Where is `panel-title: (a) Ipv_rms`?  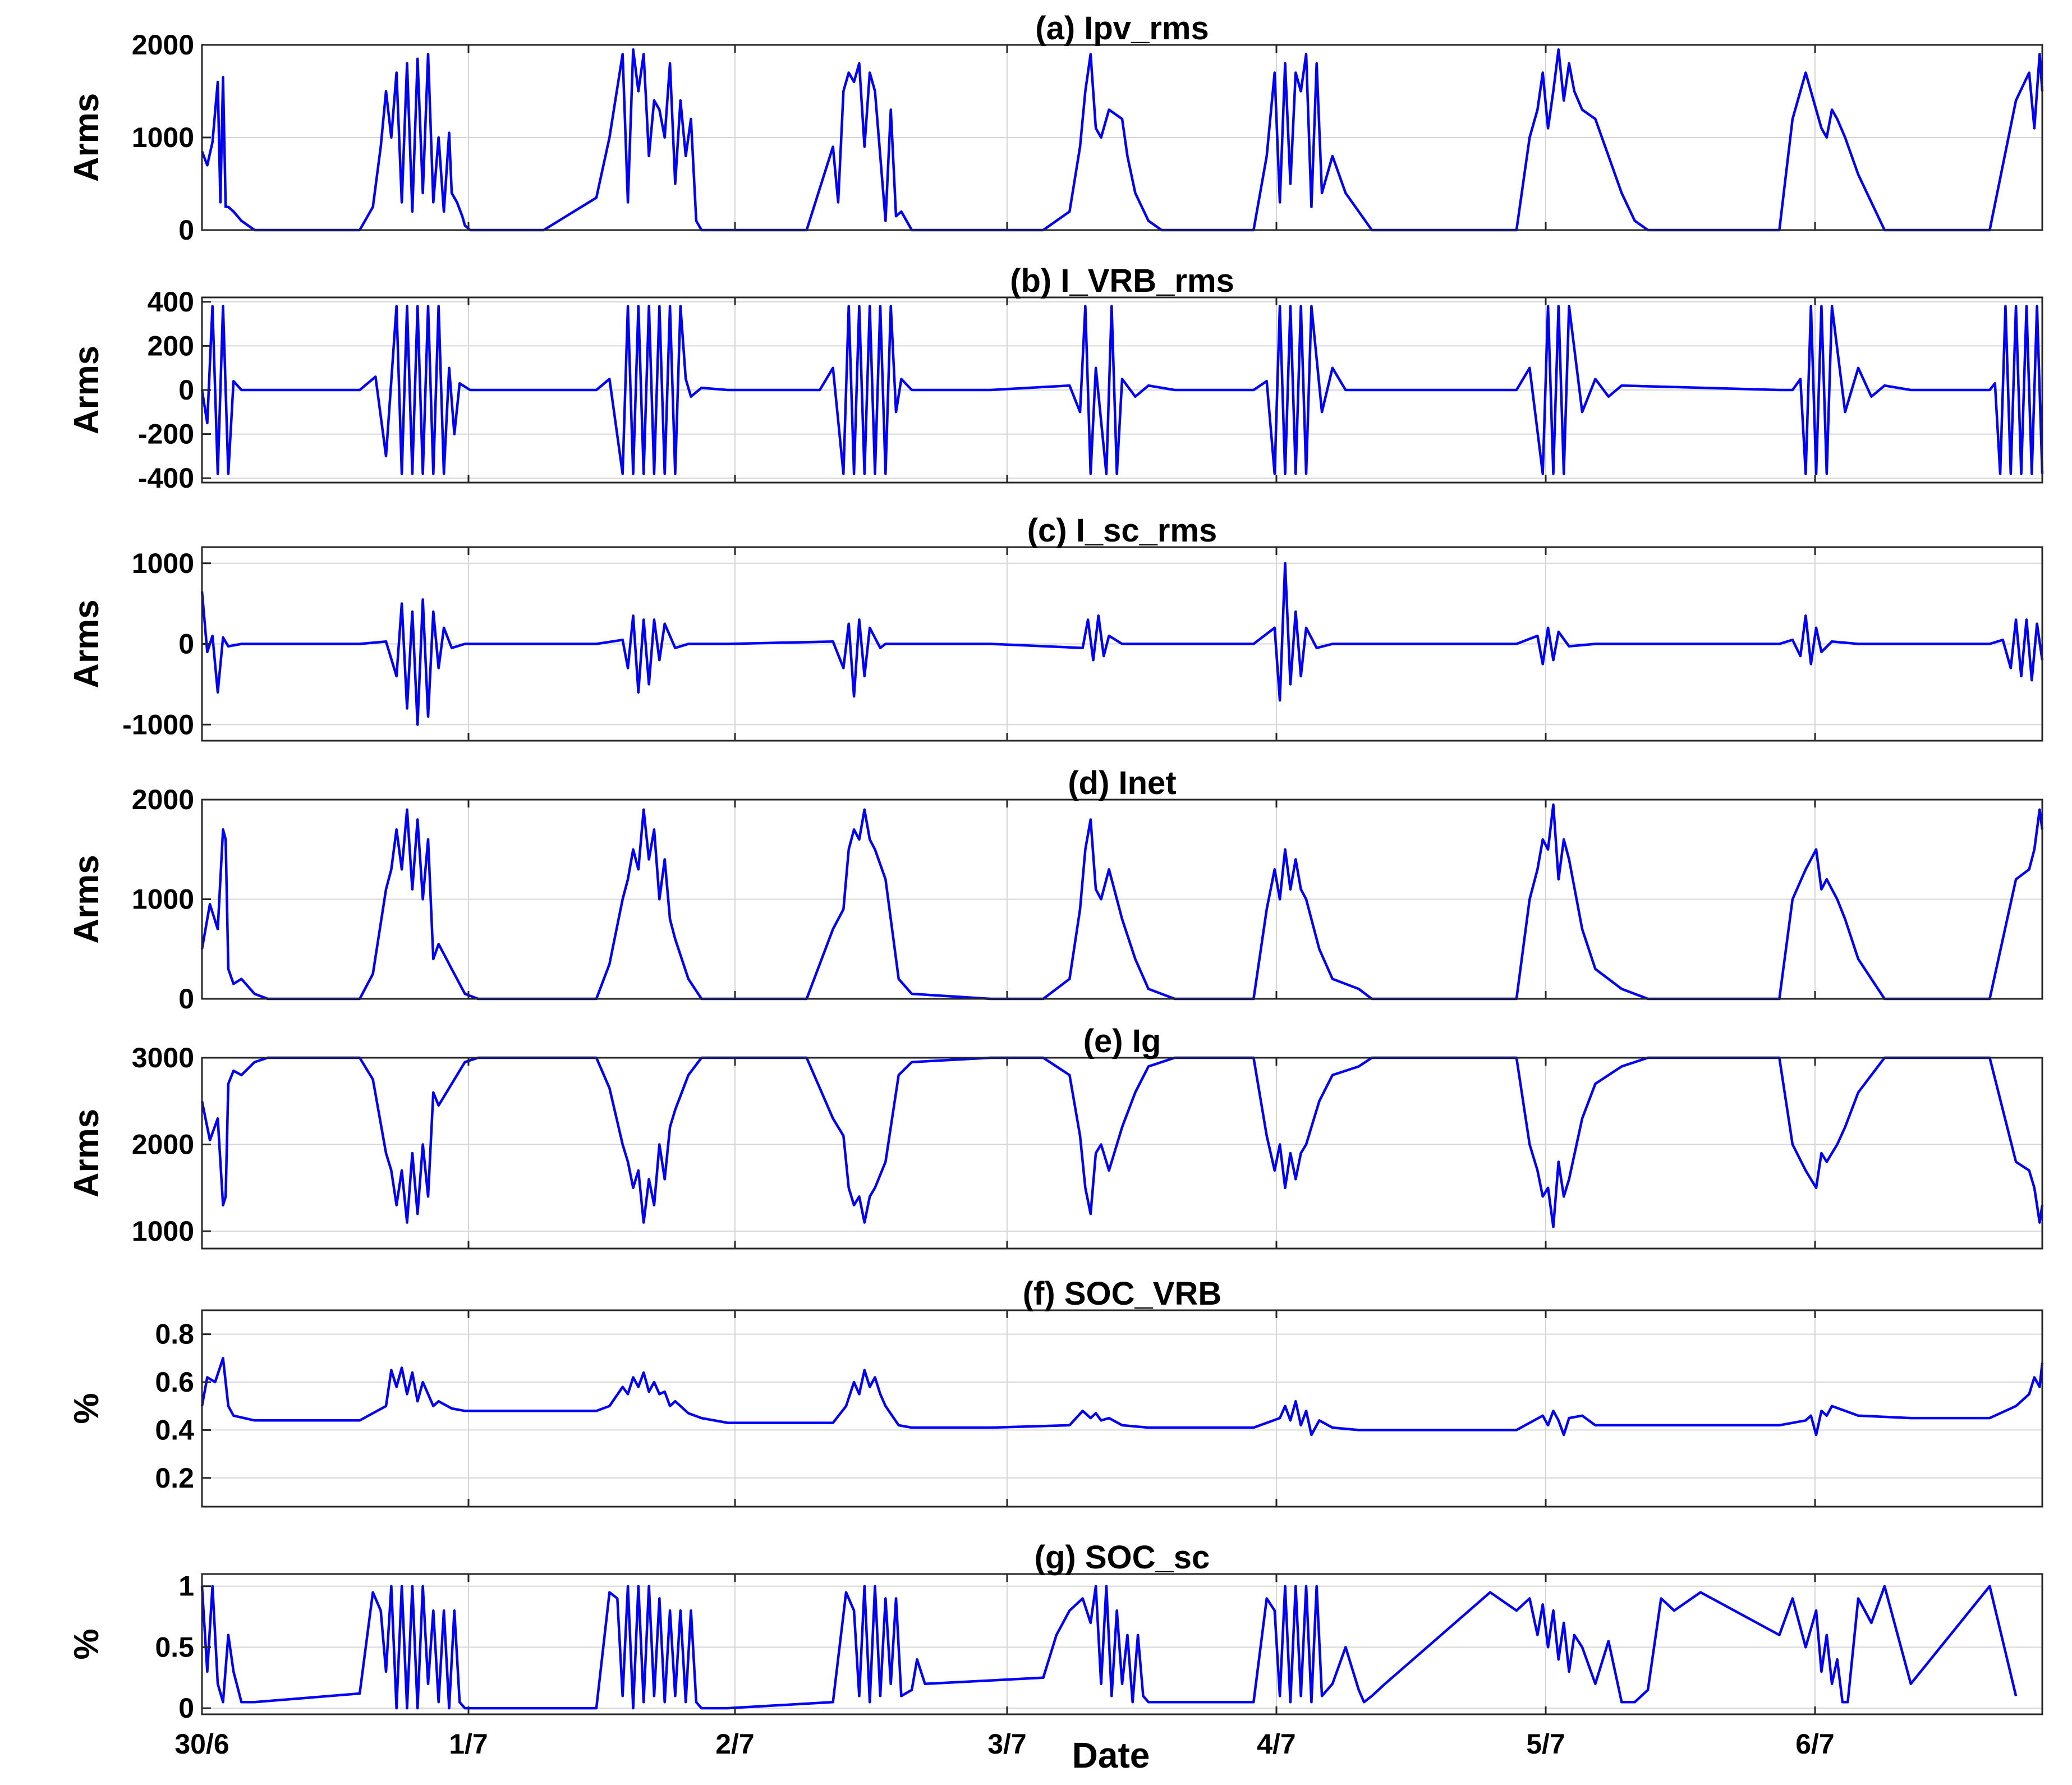
panel-title: (a) Ipv_rms is located at coordinates (1122, 29).